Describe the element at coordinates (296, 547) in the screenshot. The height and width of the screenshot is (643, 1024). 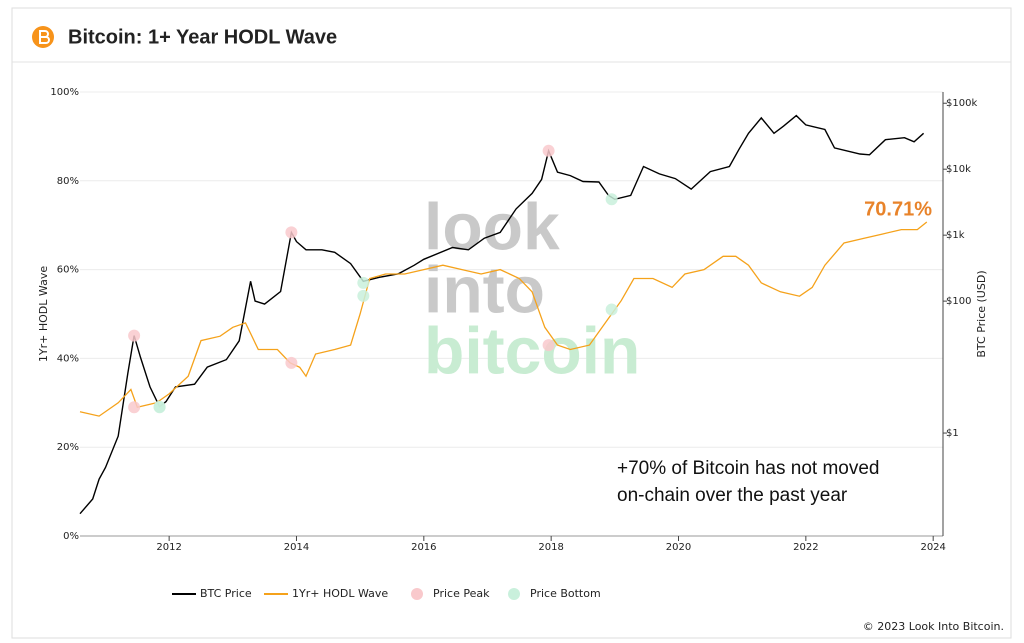
I see `x-tick-label: 2014` at that location.